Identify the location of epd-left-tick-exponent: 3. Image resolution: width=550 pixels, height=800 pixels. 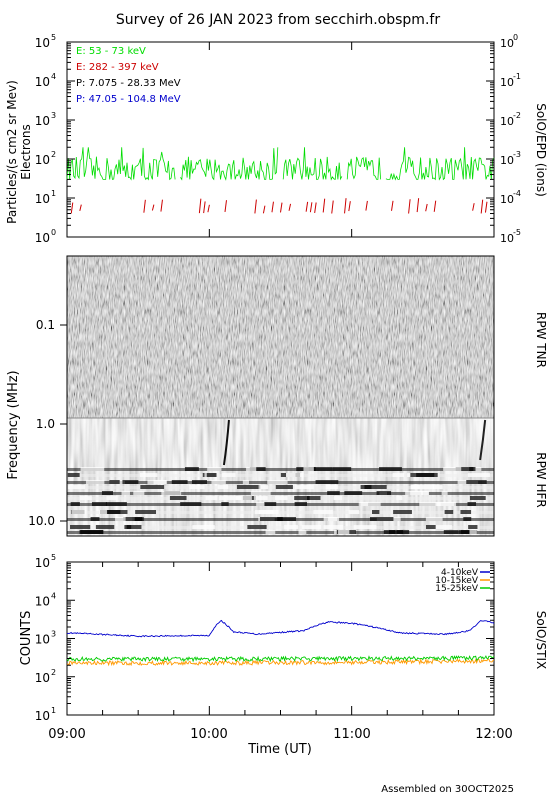
(53, 115).